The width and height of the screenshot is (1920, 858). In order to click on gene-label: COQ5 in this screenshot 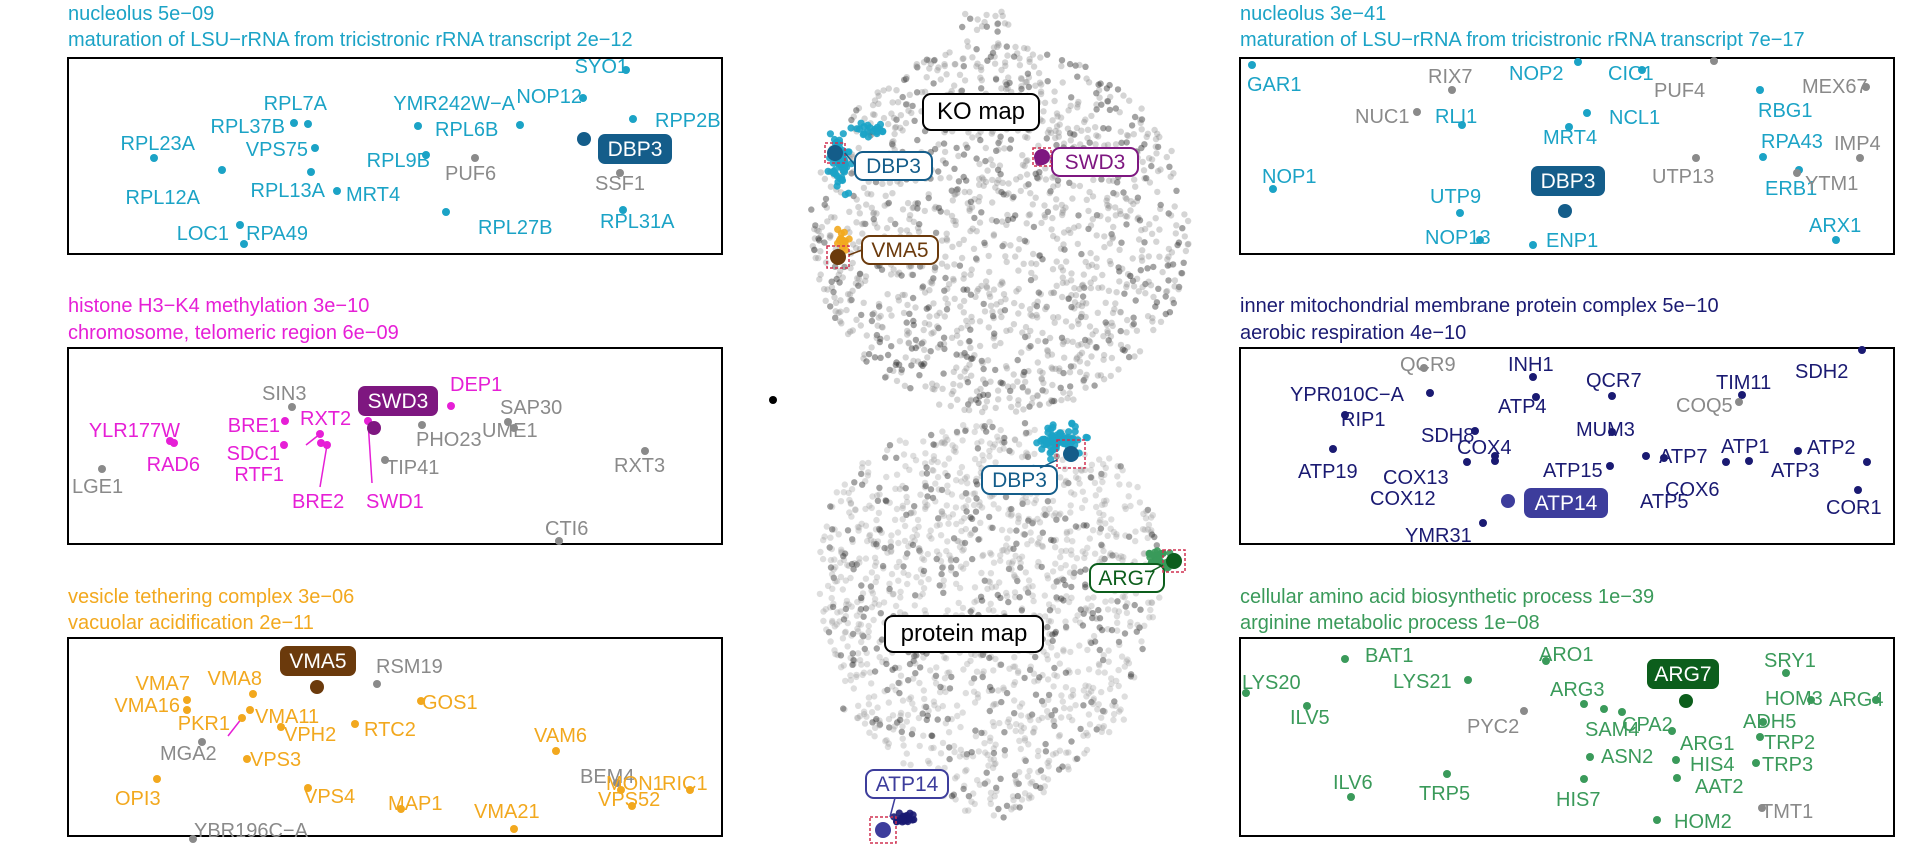, I will do `click(1704, 406)`.